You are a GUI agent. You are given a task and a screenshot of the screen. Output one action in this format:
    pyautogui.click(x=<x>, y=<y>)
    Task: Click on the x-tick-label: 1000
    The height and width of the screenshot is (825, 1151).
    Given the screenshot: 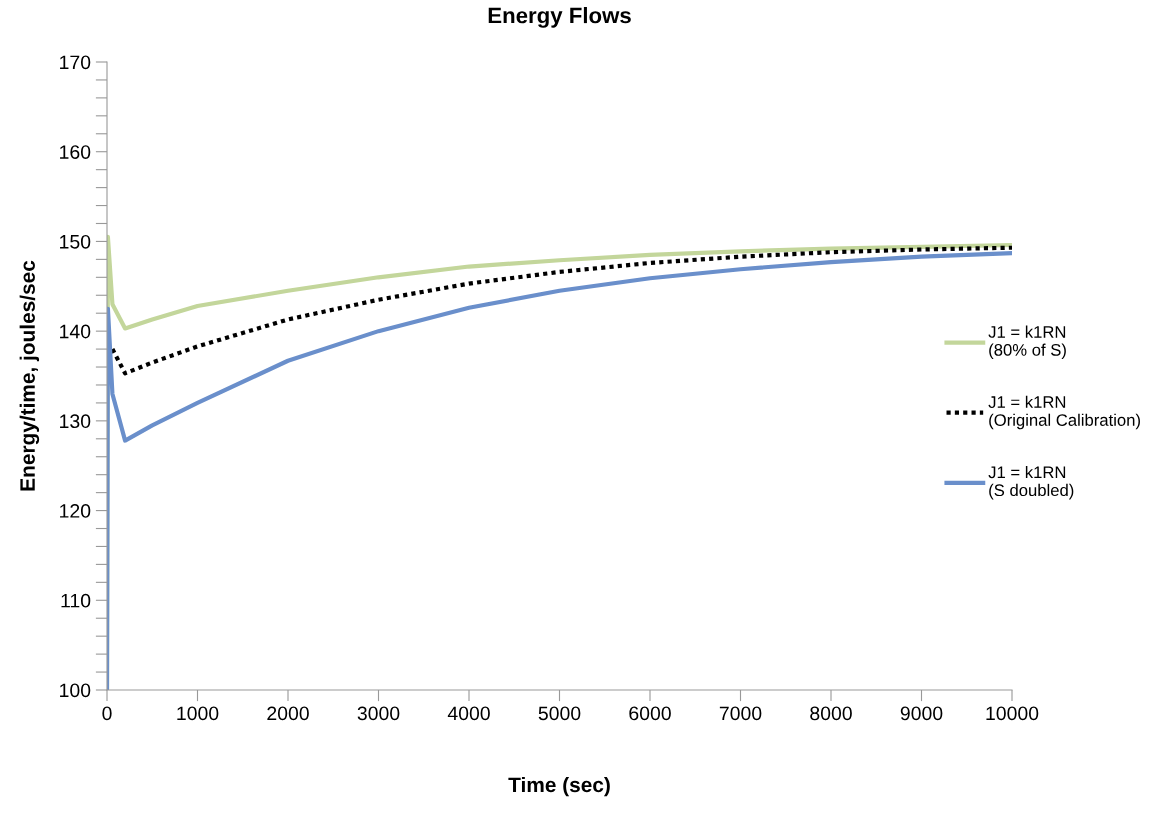 What is the action you would take?
    pyautogui.click(x=198, y=713)
    